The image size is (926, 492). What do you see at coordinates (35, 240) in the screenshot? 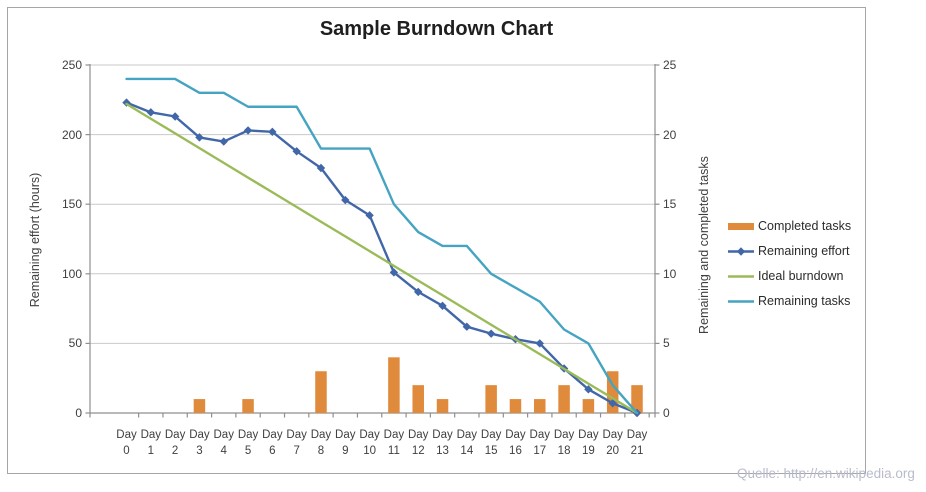
I see `y-axis-left-title: Remaining effort (hours)` at bounding box center [35, 240].